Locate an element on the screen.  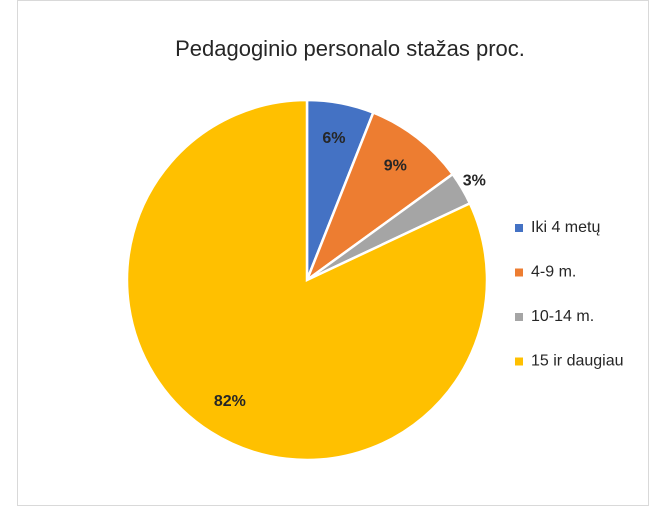
chart-title: Pedagoginio personalo stažas proc. is located at coordinates (350, 48).